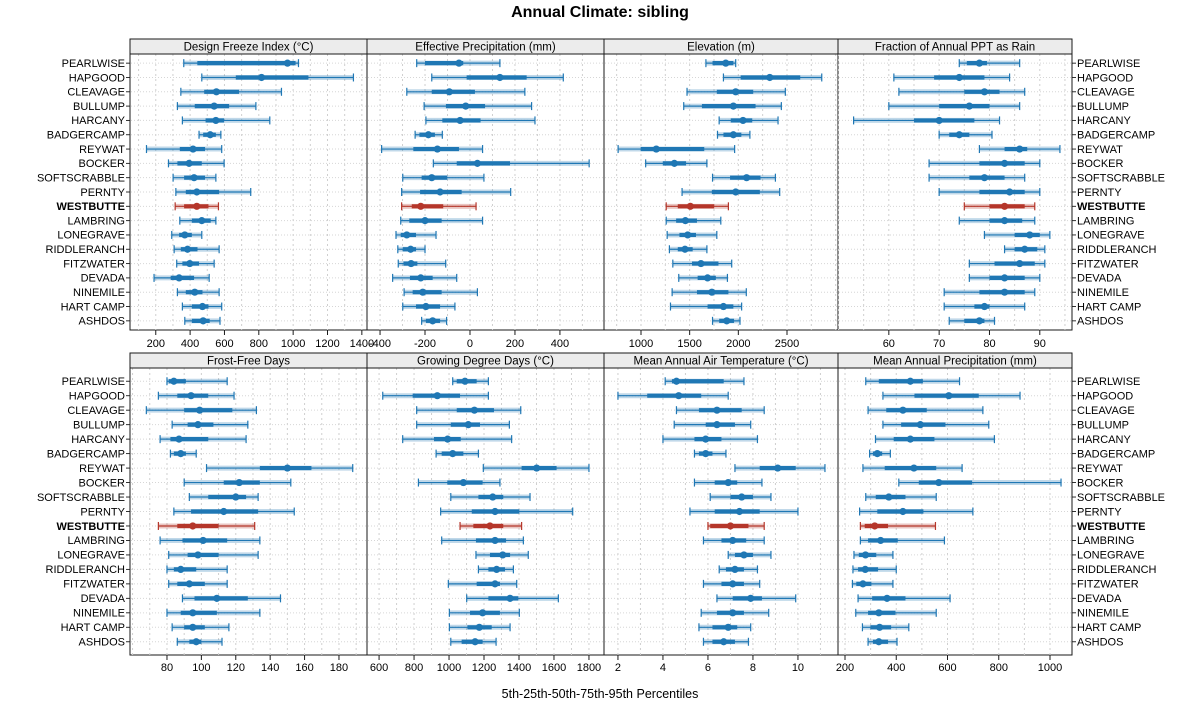  Describe the element at coordinates (86, 570) in the screenshot. I see `site-label-left: RIDDLERANCH` at that location.